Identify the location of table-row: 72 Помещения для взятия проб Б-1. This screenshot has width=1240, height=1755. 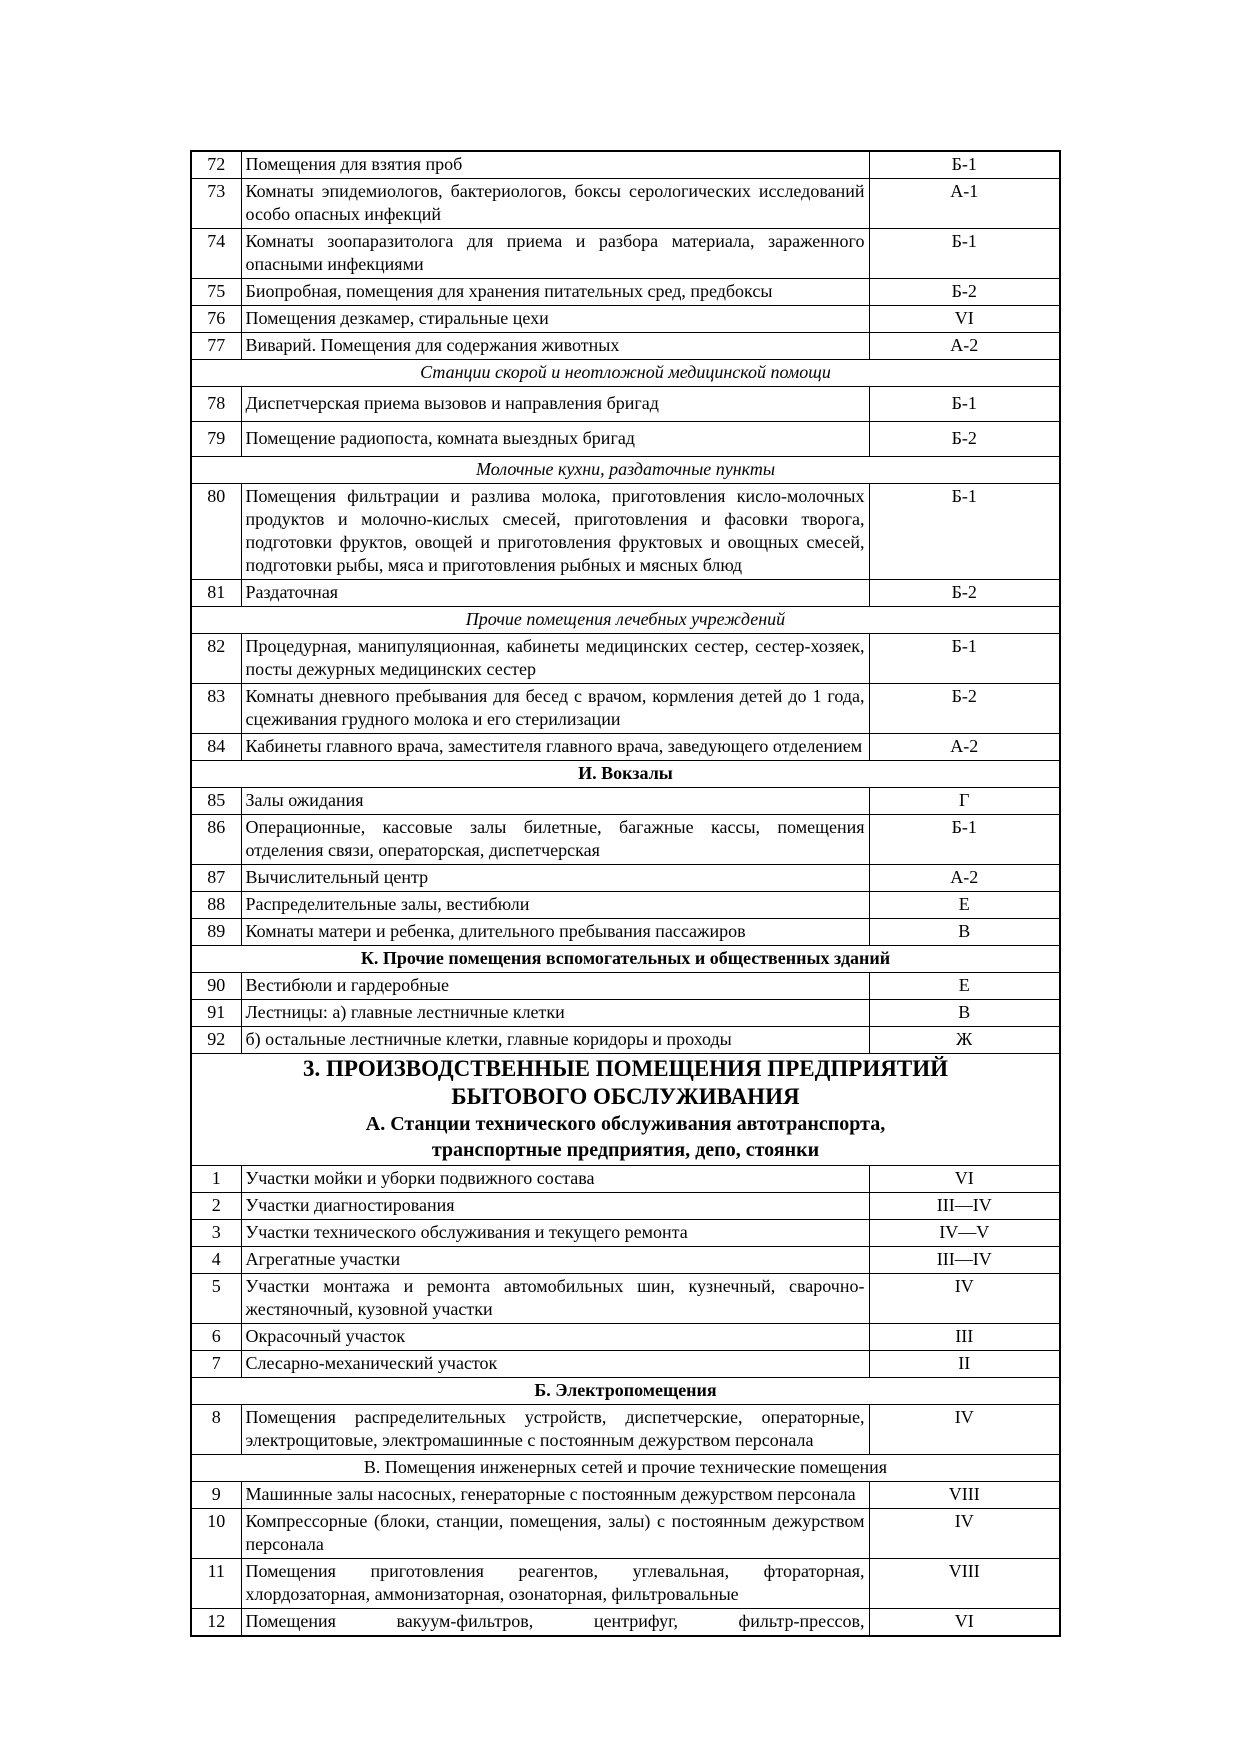
(625, 164).